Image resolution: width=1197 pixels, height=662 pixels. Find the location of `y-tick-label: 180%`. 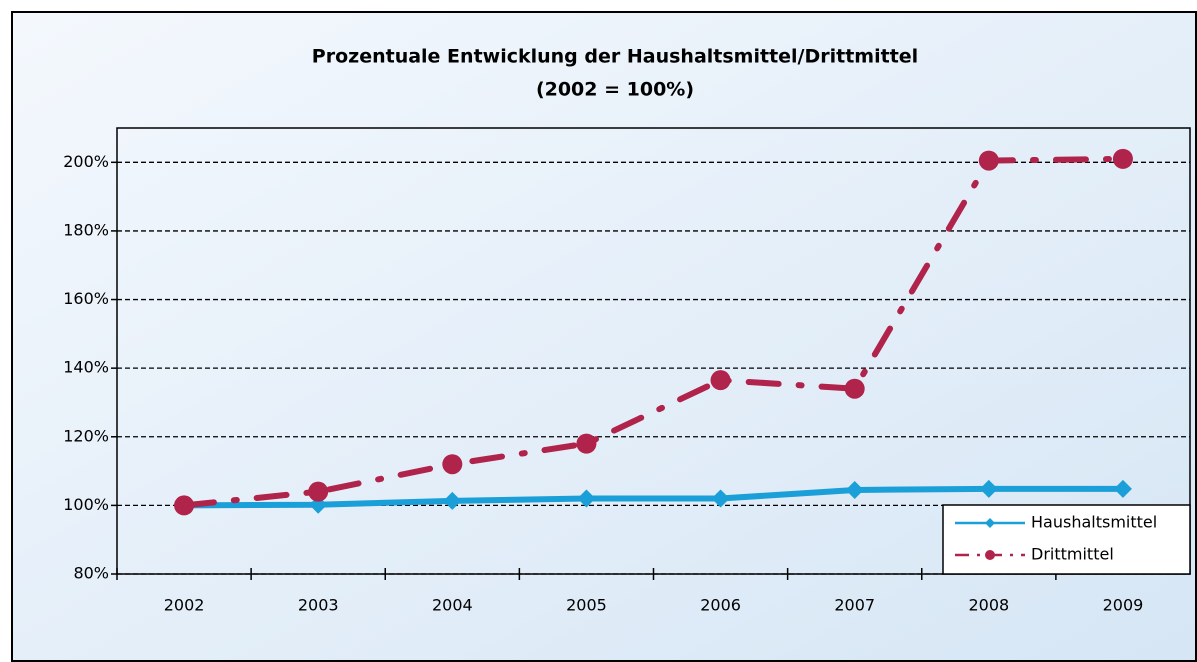

y-tick-label: 180% is located at coordinates (86, 229).